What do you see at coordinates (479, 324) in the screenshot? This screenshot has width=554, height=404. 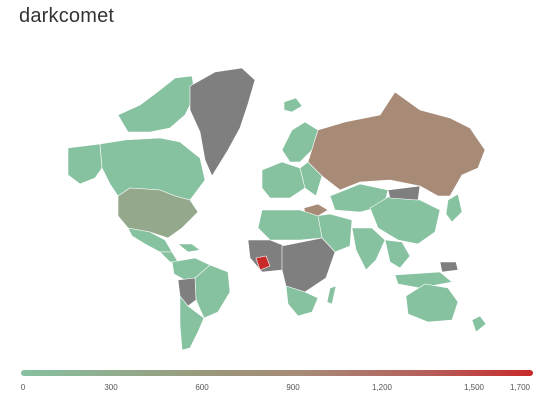 I see `new-zealand-region` at bounding box center [479, 324].